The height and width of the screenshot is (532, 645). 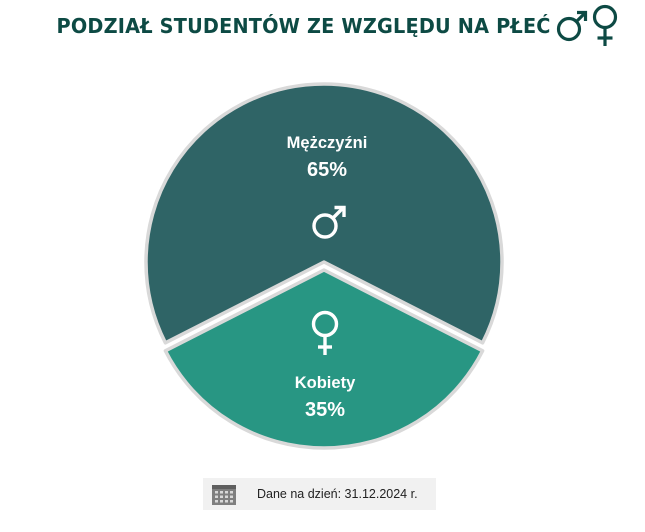 What do you see at coordinates (325, 365) in the screenshot?
I see `female-slice-label-group: Kobiety 35%` at bounding box center [325, 365].